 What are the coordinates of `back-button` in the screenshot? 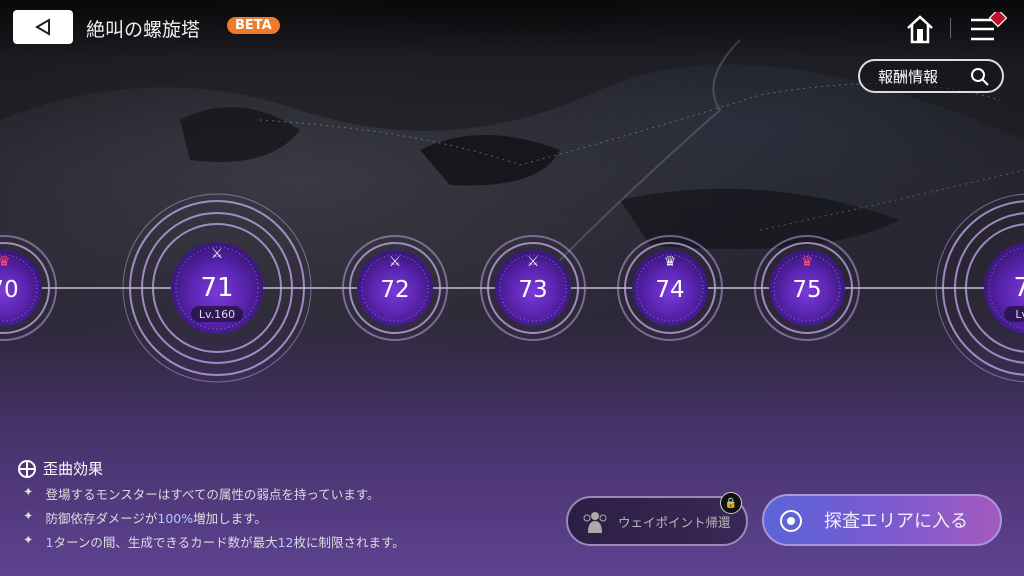 It's located at (43, 27).